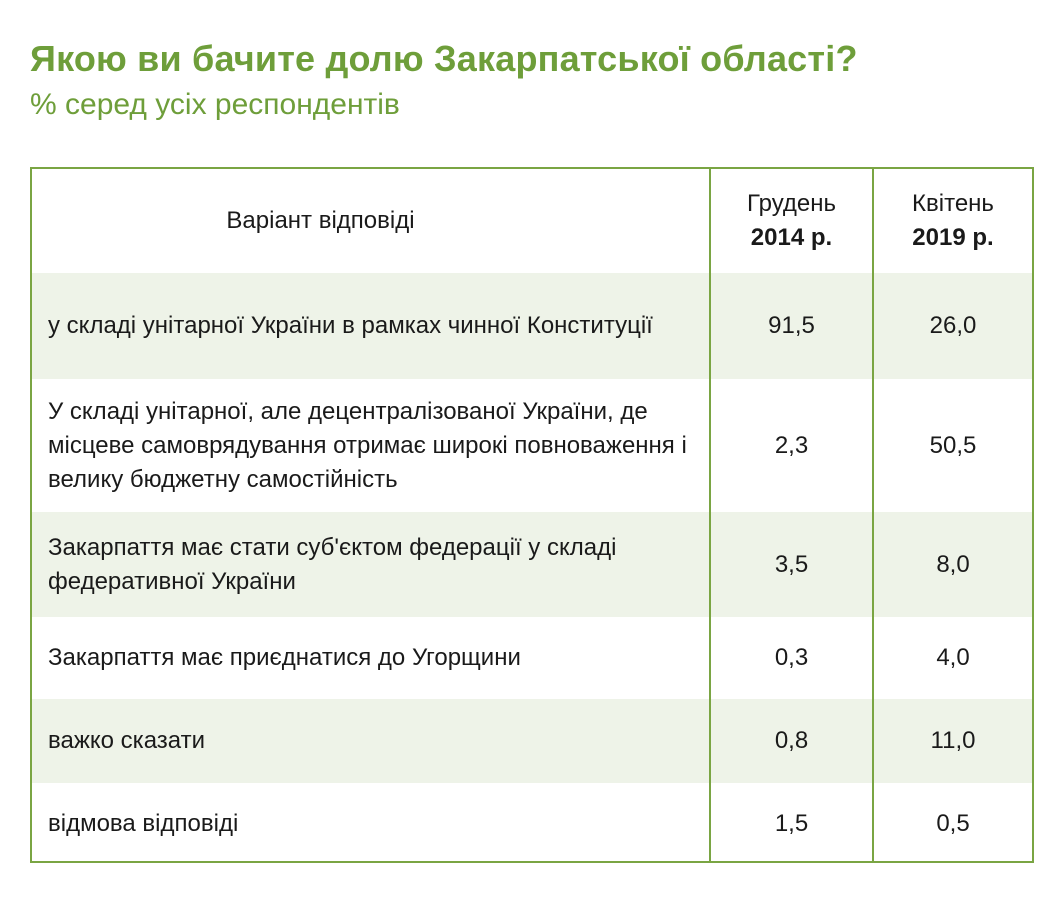 The width and height of the screenshot is (1063, 898). Describe the element at coordinates (791, 822) in the screenshot. I see `value-dec-2014: 1,5` at that location.